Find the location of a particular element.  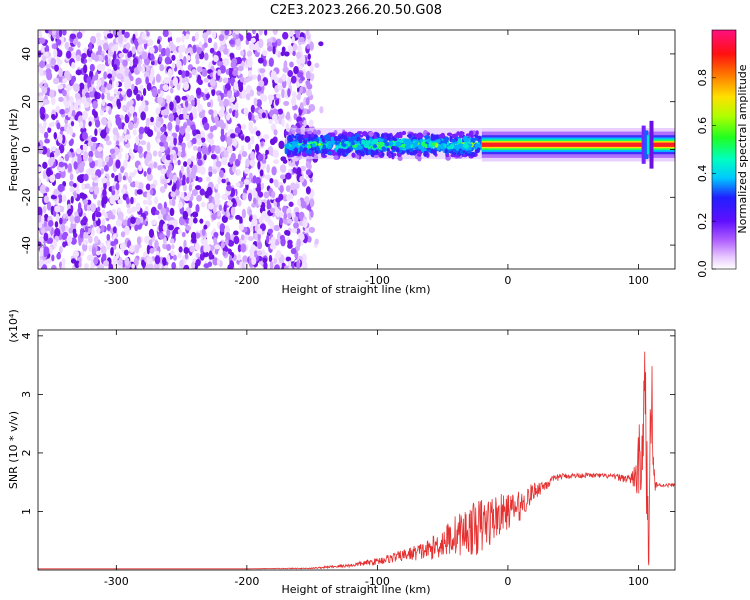

spectrogram-x-tick-label: -300 is located at coordinates (116, 280).